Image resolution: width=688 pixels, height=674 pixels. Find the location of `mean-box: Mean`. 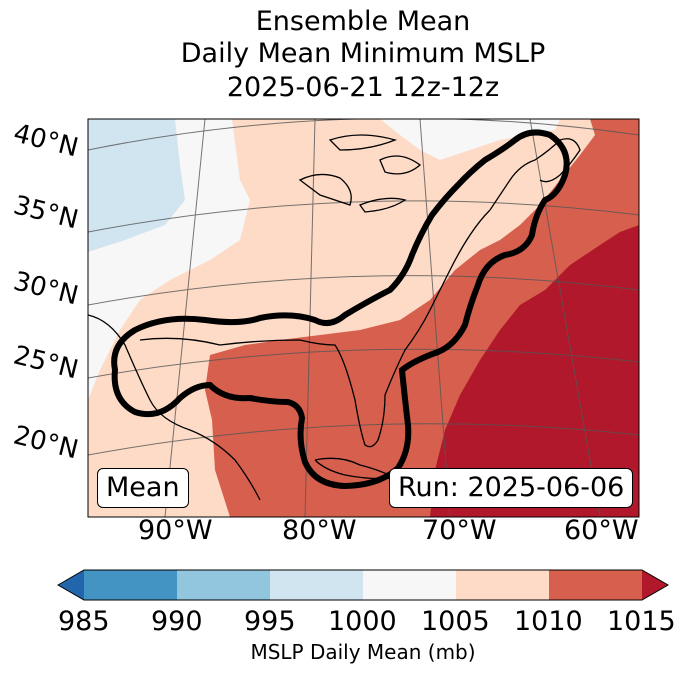

mean-box: Mean is located at coordinates (143, 488).